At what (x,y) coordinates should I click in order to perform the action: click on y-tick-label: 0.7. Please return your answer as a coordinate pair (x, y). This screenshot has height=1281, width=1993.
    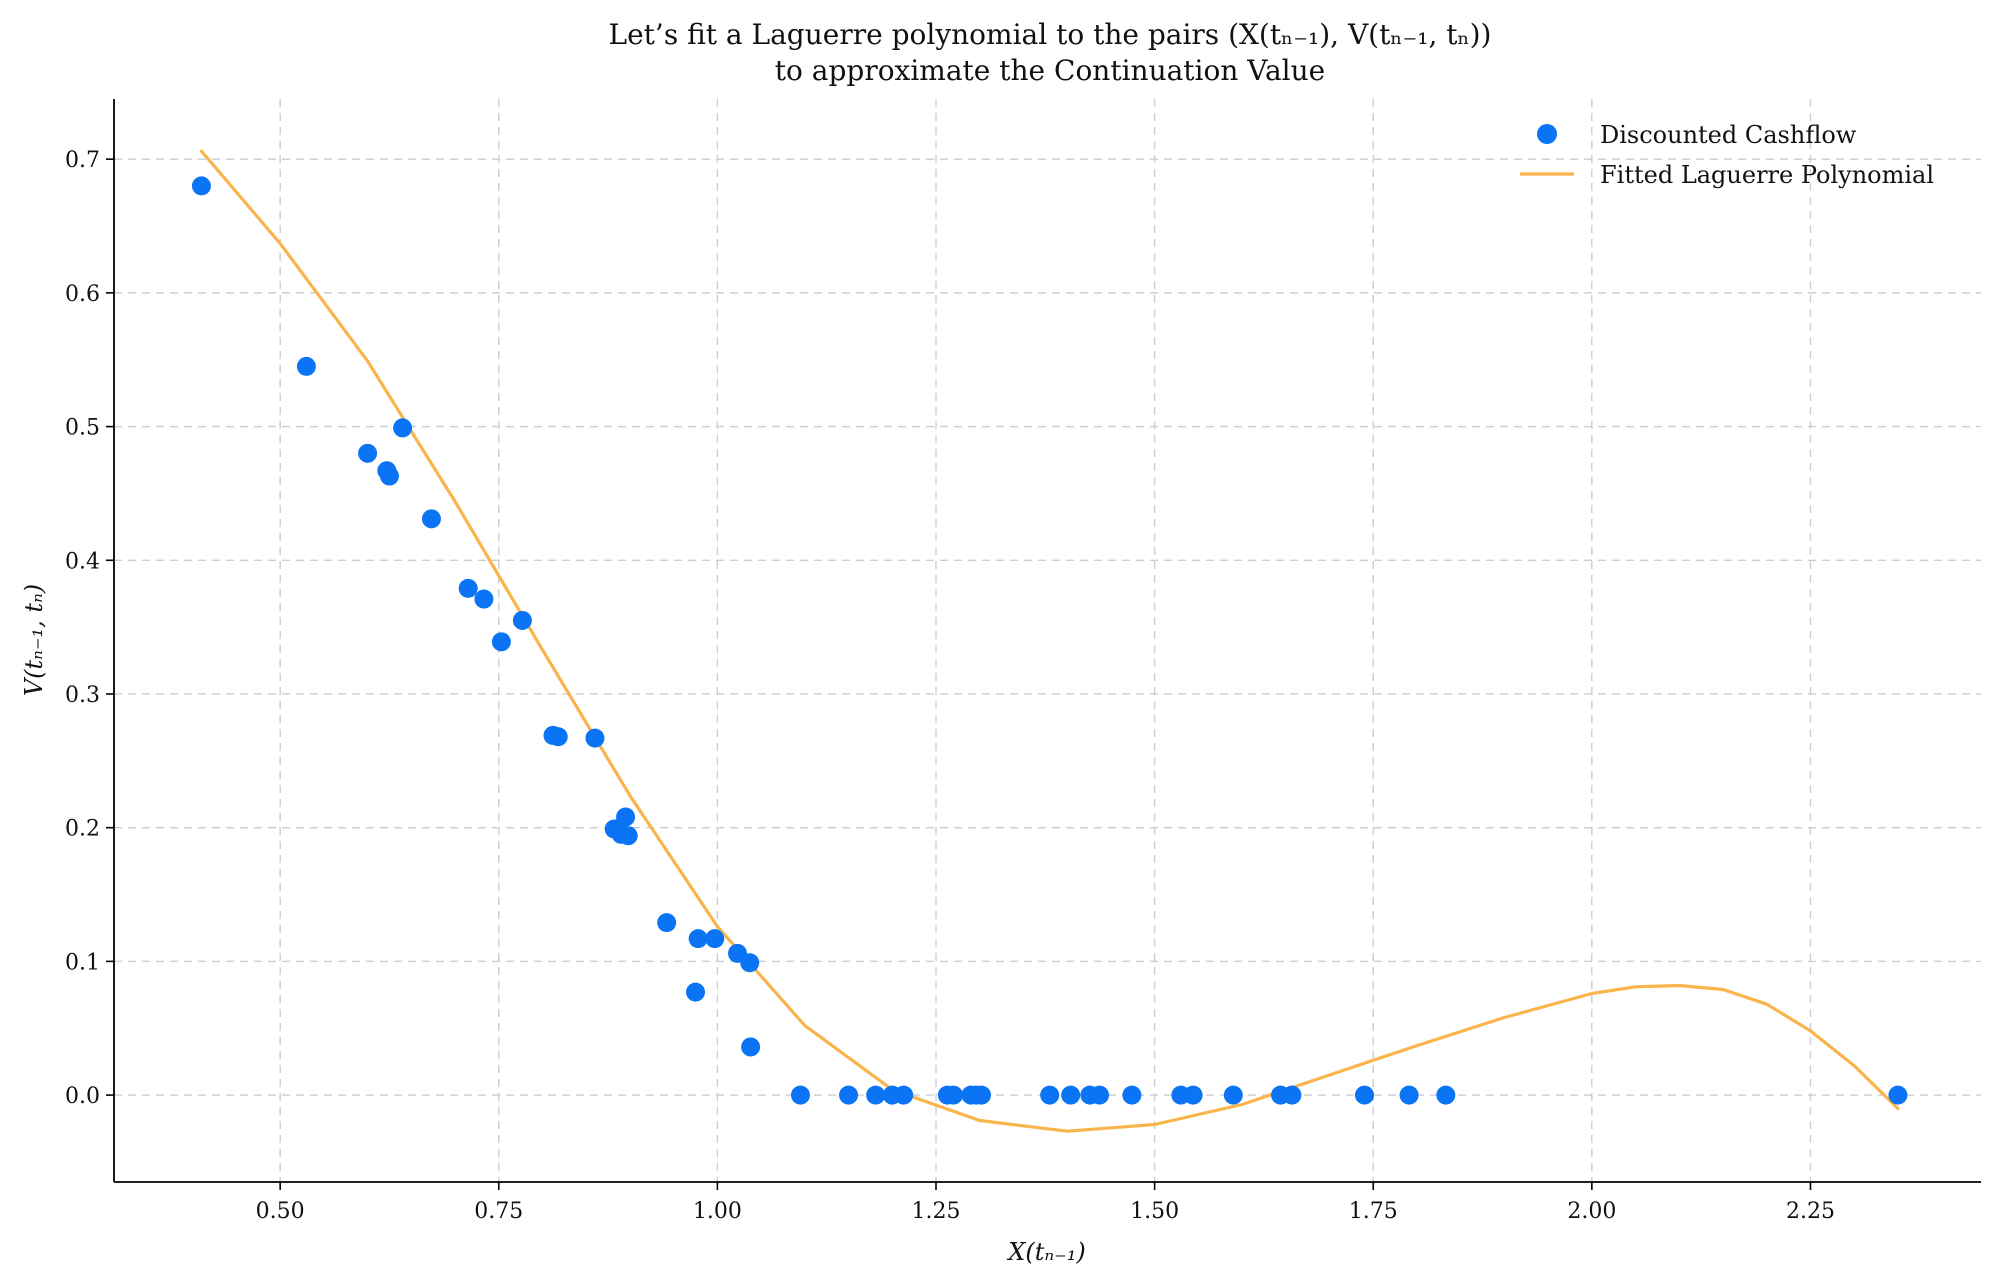
    Looking at the image, I should click on (82, 160).